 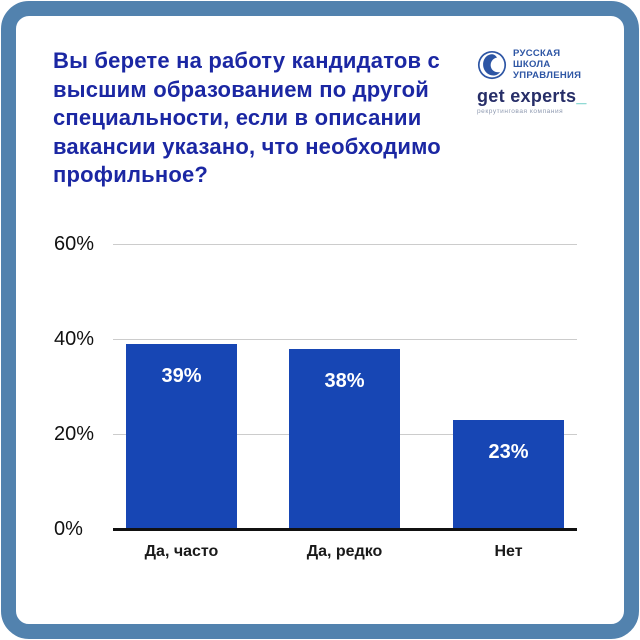 I want to click on bar-Да, часто: 39%, so click(x=181, y=436).